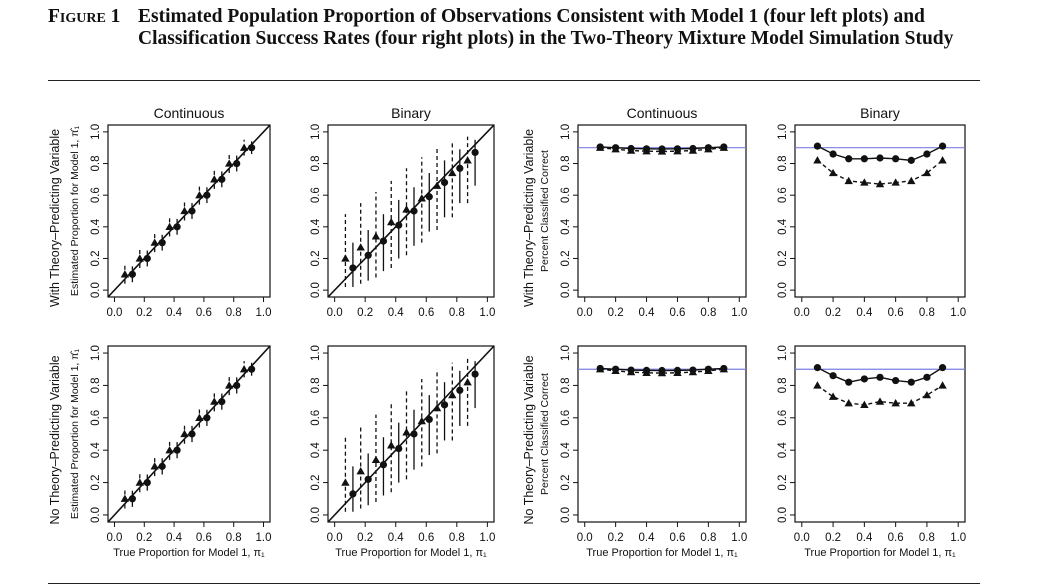 Image resolution: width=1038 pixels, height=588 pixels. I want to click on y-axis-label: Estimated Proportion for Model 1, π̂₁, so click(75, 433).